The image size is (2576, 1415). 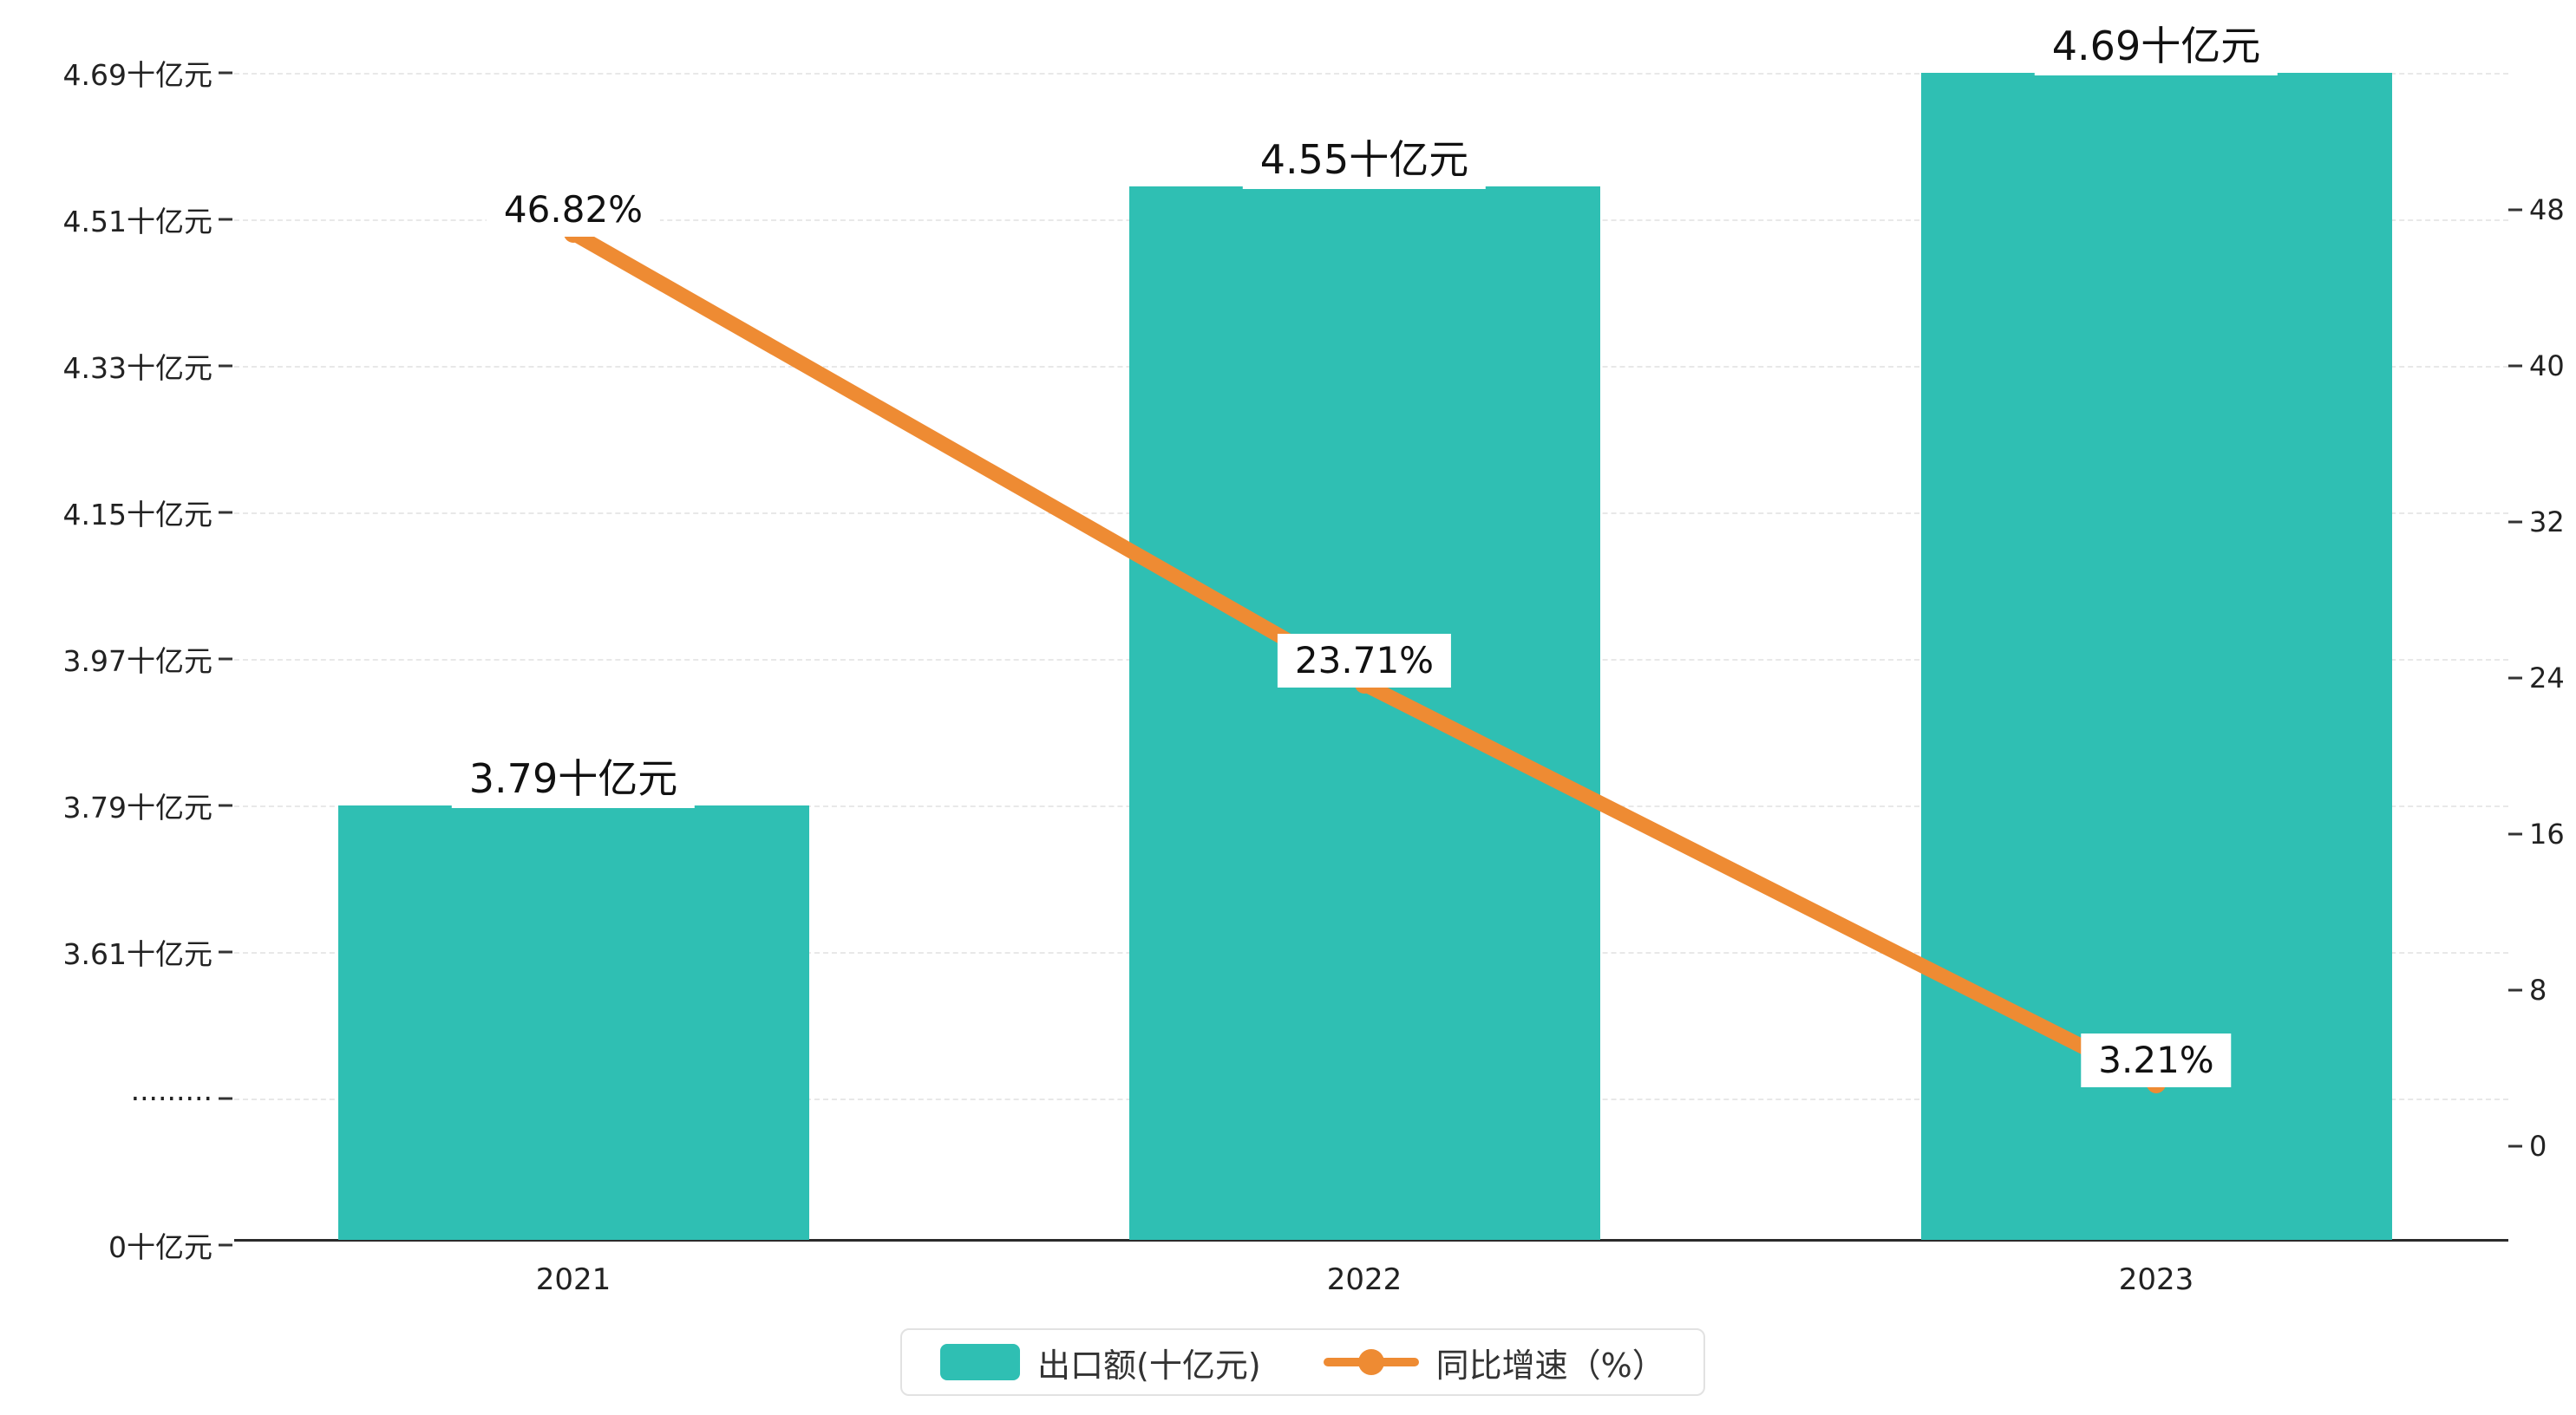 I want to click on bar-value-label: 4.69十亿元, so click(x=2156, y=46).